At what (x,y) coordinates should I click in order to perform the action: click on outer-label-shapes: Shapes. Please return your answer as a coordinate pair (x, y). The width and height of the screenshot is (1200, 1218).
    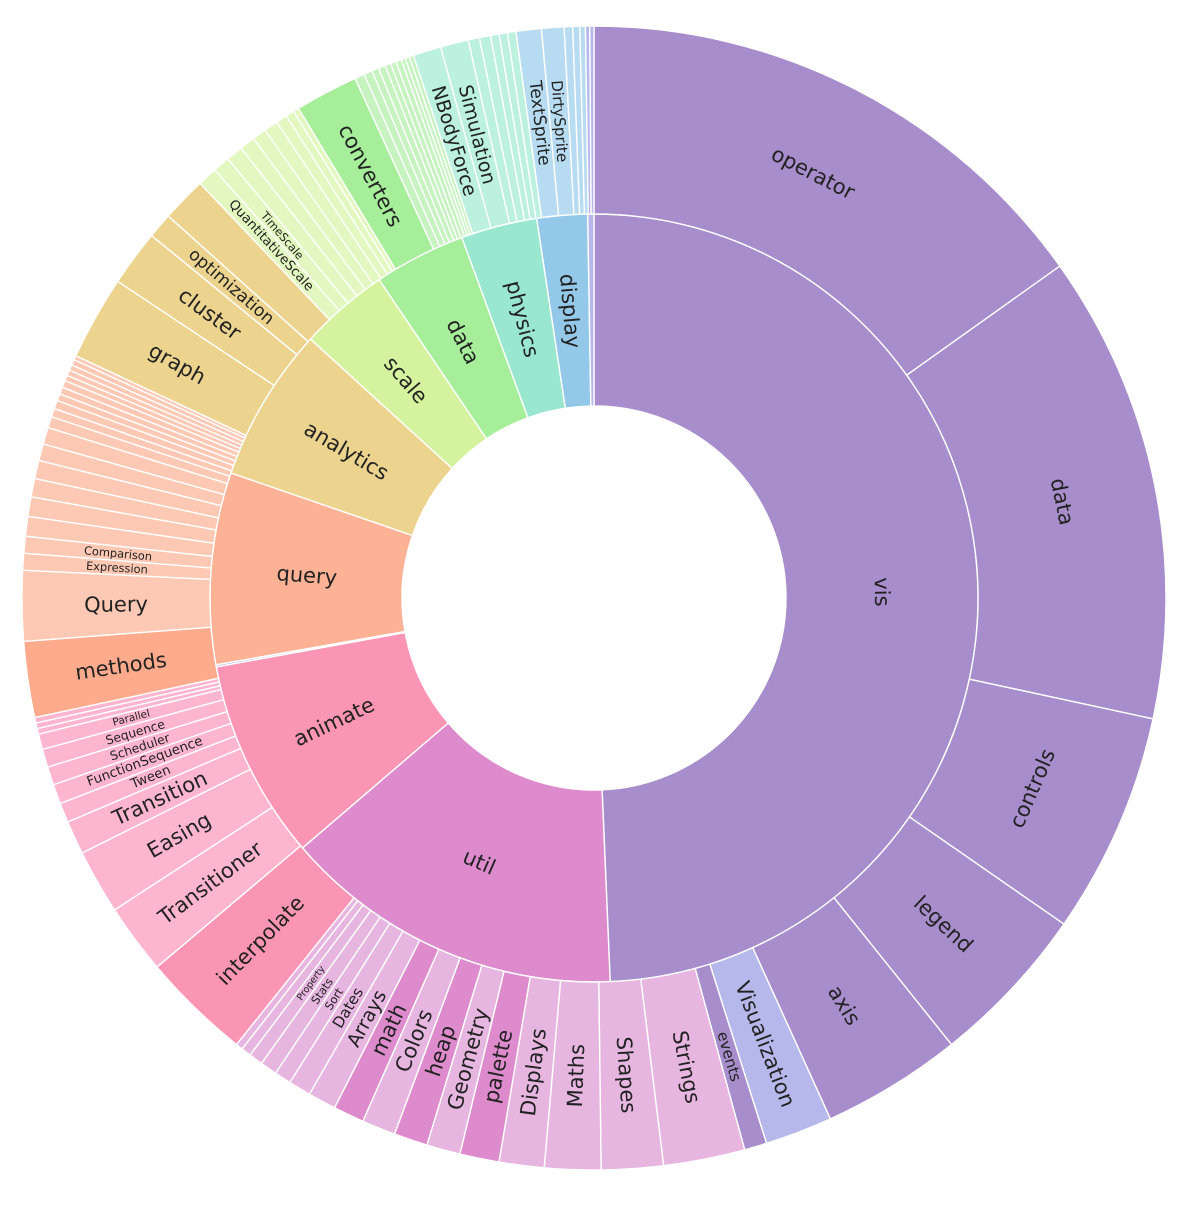
    Looking at the image, I should click on (626, 1075).